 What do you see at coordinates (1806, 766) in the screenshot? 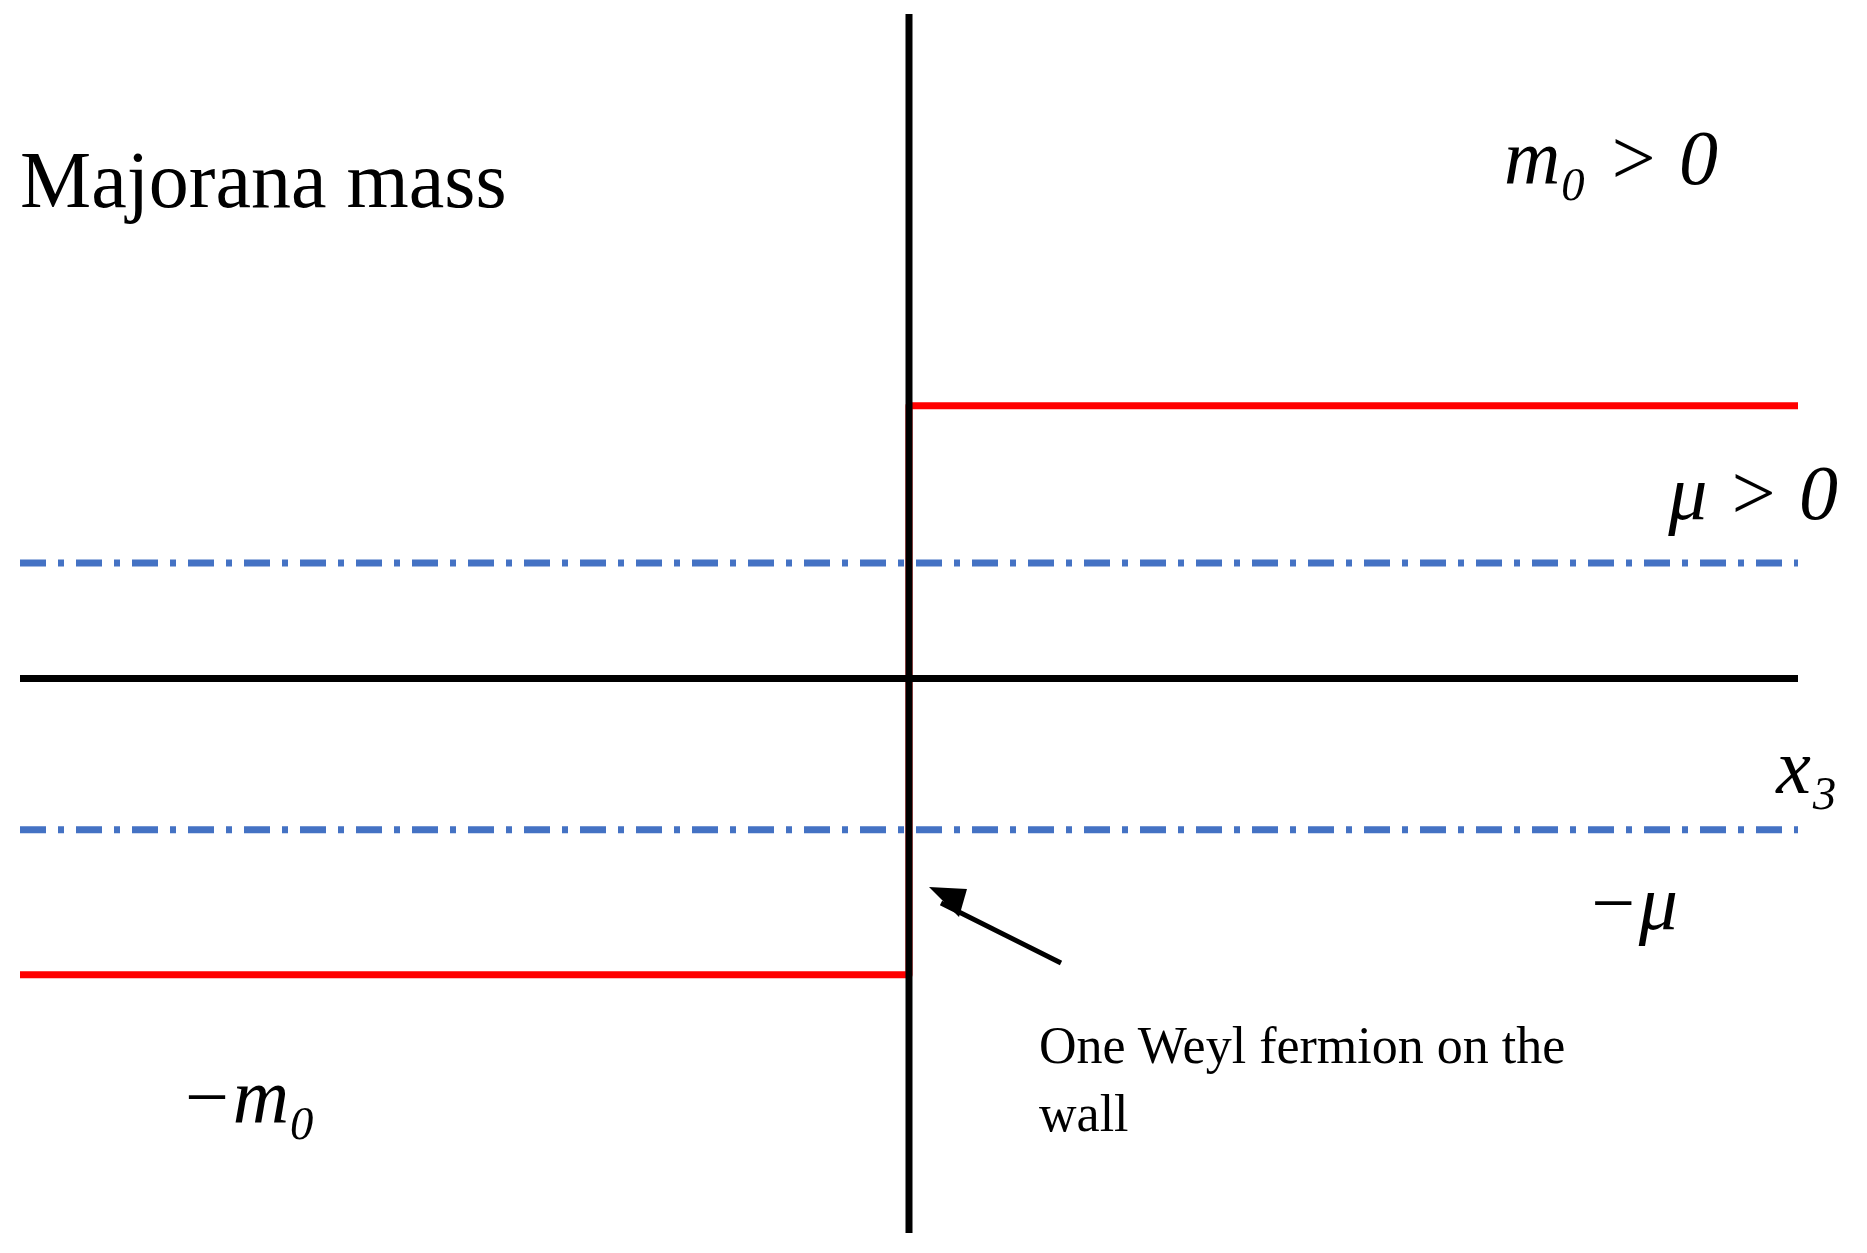
I see `x-axis-title: x₃` at bounding box center [1806, 766].